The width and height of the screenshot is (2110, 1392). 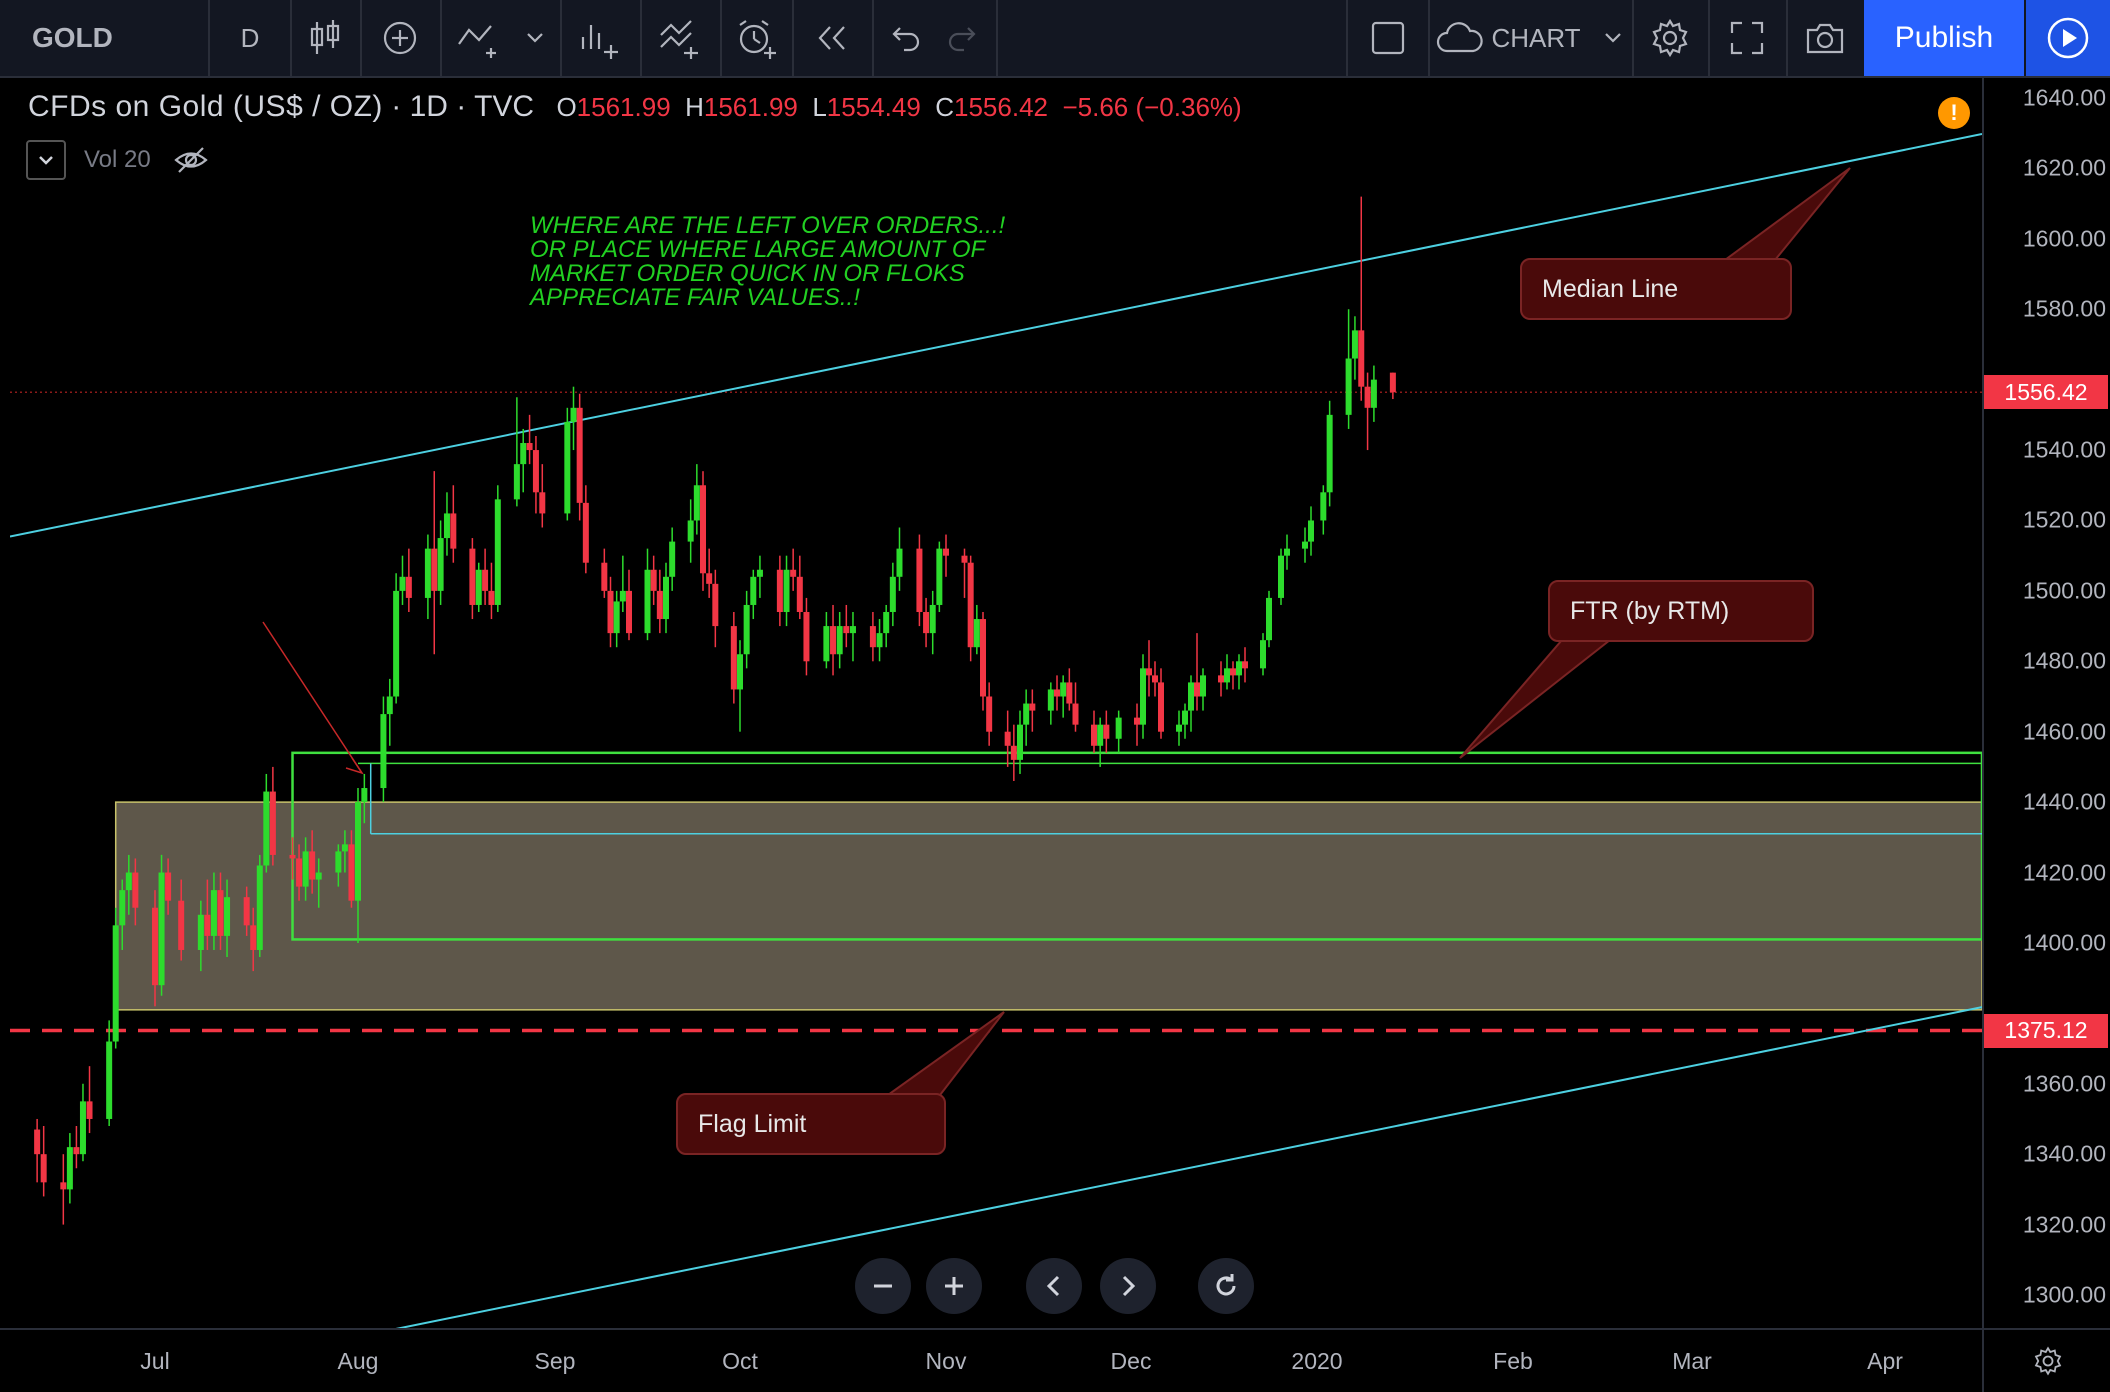 What do you see at coordinates (945, 107) in the screenshot?
I see `close-key: C` at bounding box center [945, 107].